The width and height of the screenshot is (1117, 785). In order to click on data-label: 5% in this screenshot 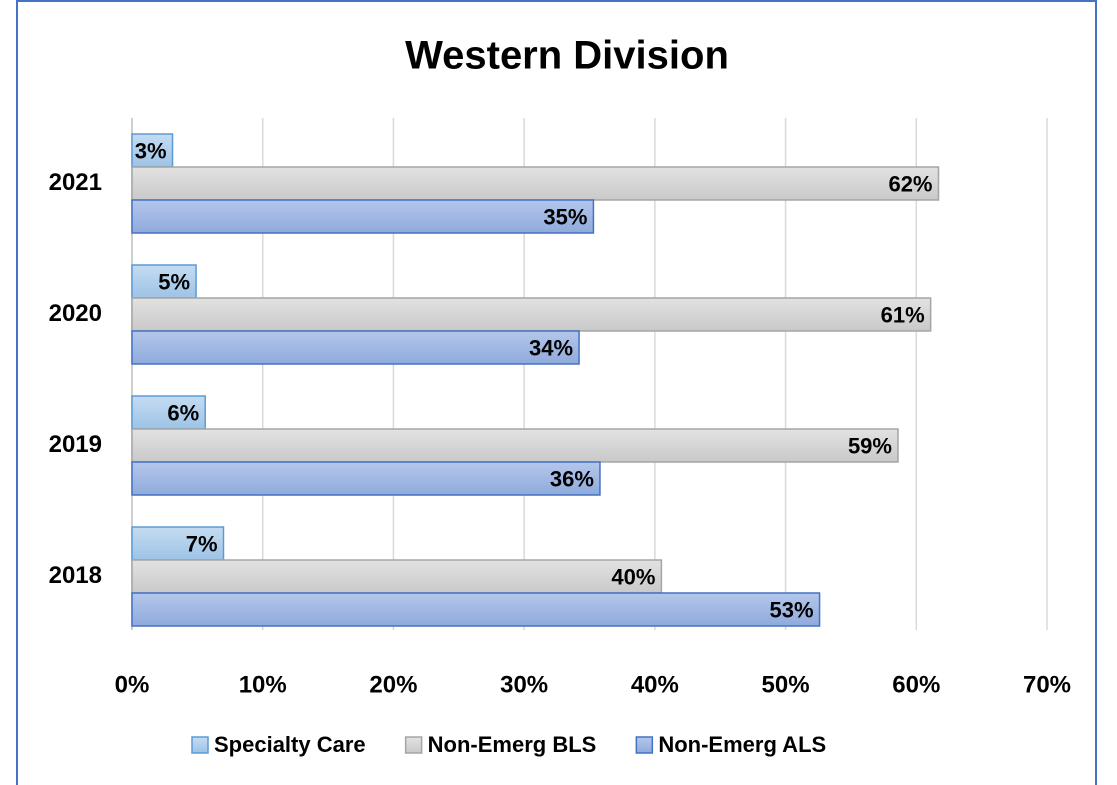, I will do `click(174, 281)`.